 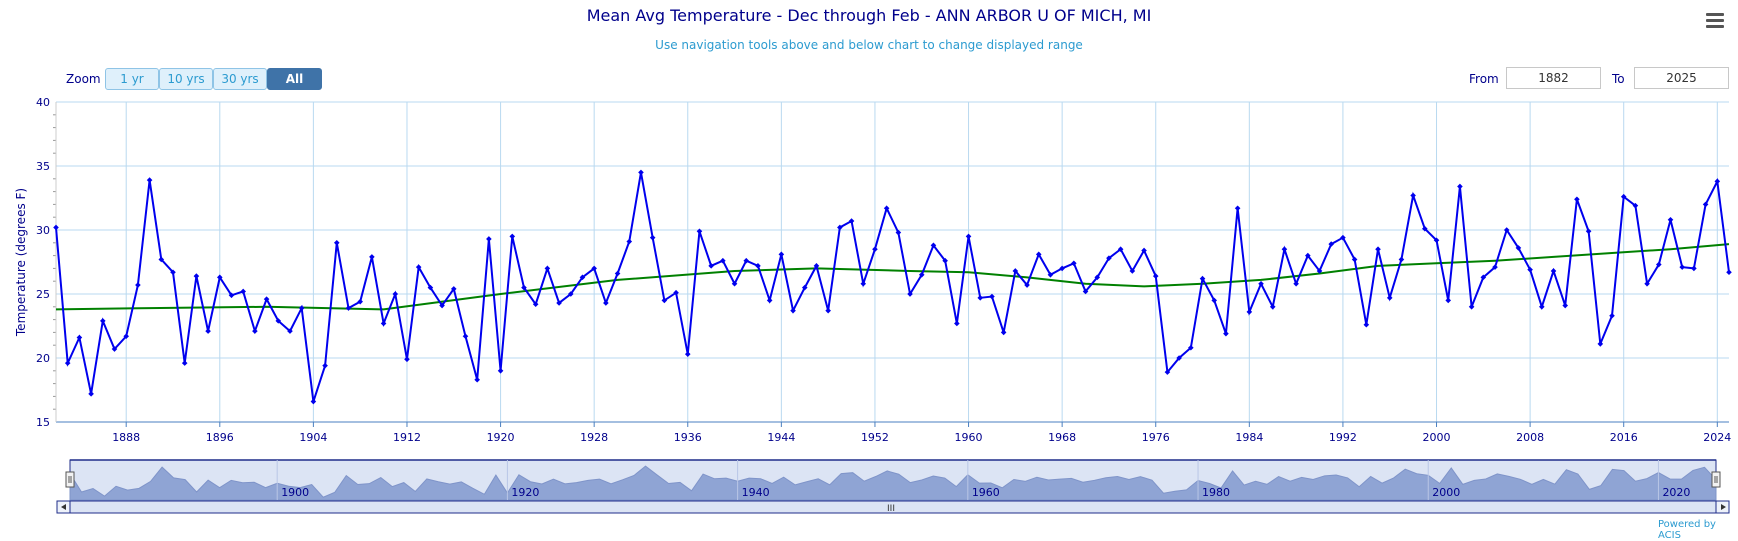 What do you see at coordinates (220, 437) in the screenshot?
I see `x-tick-label: 1896` at bounding box center [220, 437].